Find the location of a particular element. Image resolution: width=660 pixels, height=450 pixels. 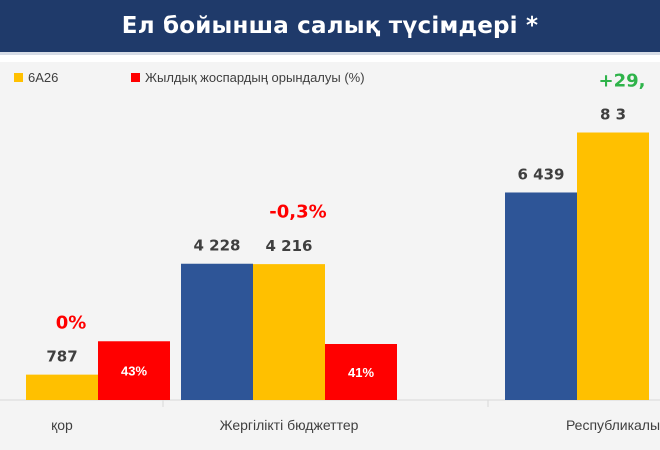

legend: 6A26 Жылдық жоспардың орындалуы (%) is located at coordinates (189, 77).